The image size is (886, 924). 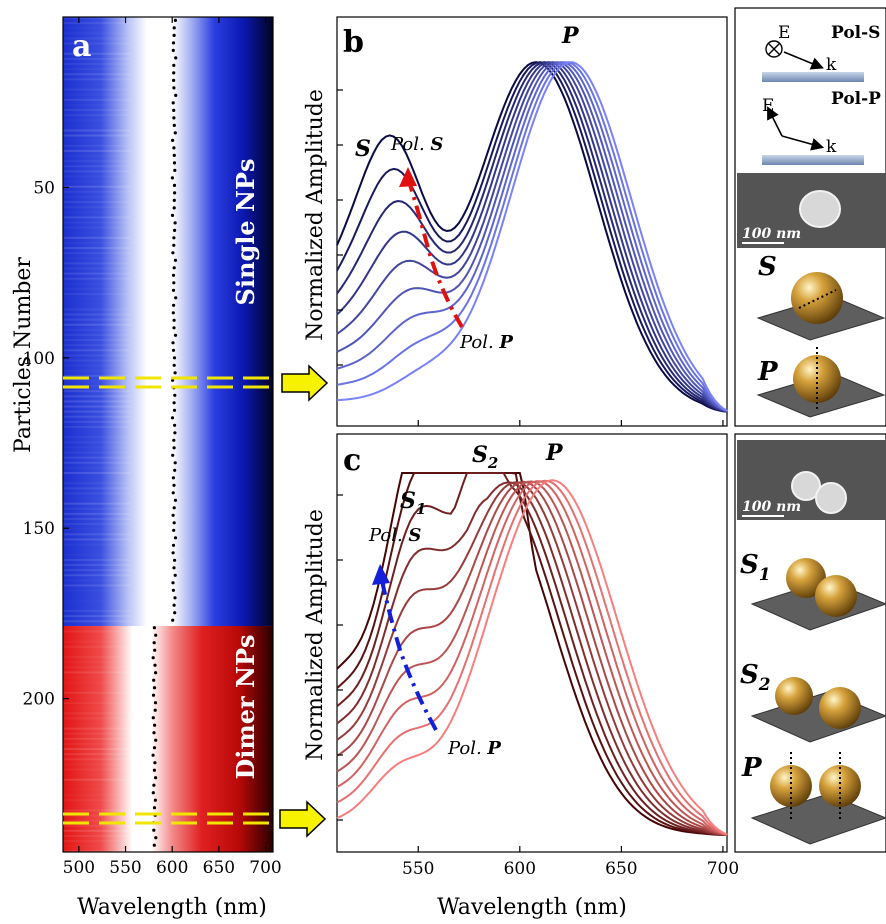 What do you see at coordinates (97, 435) in the screenshot?
I see `heatmap-row-noise` at bounding box center [97, 435].